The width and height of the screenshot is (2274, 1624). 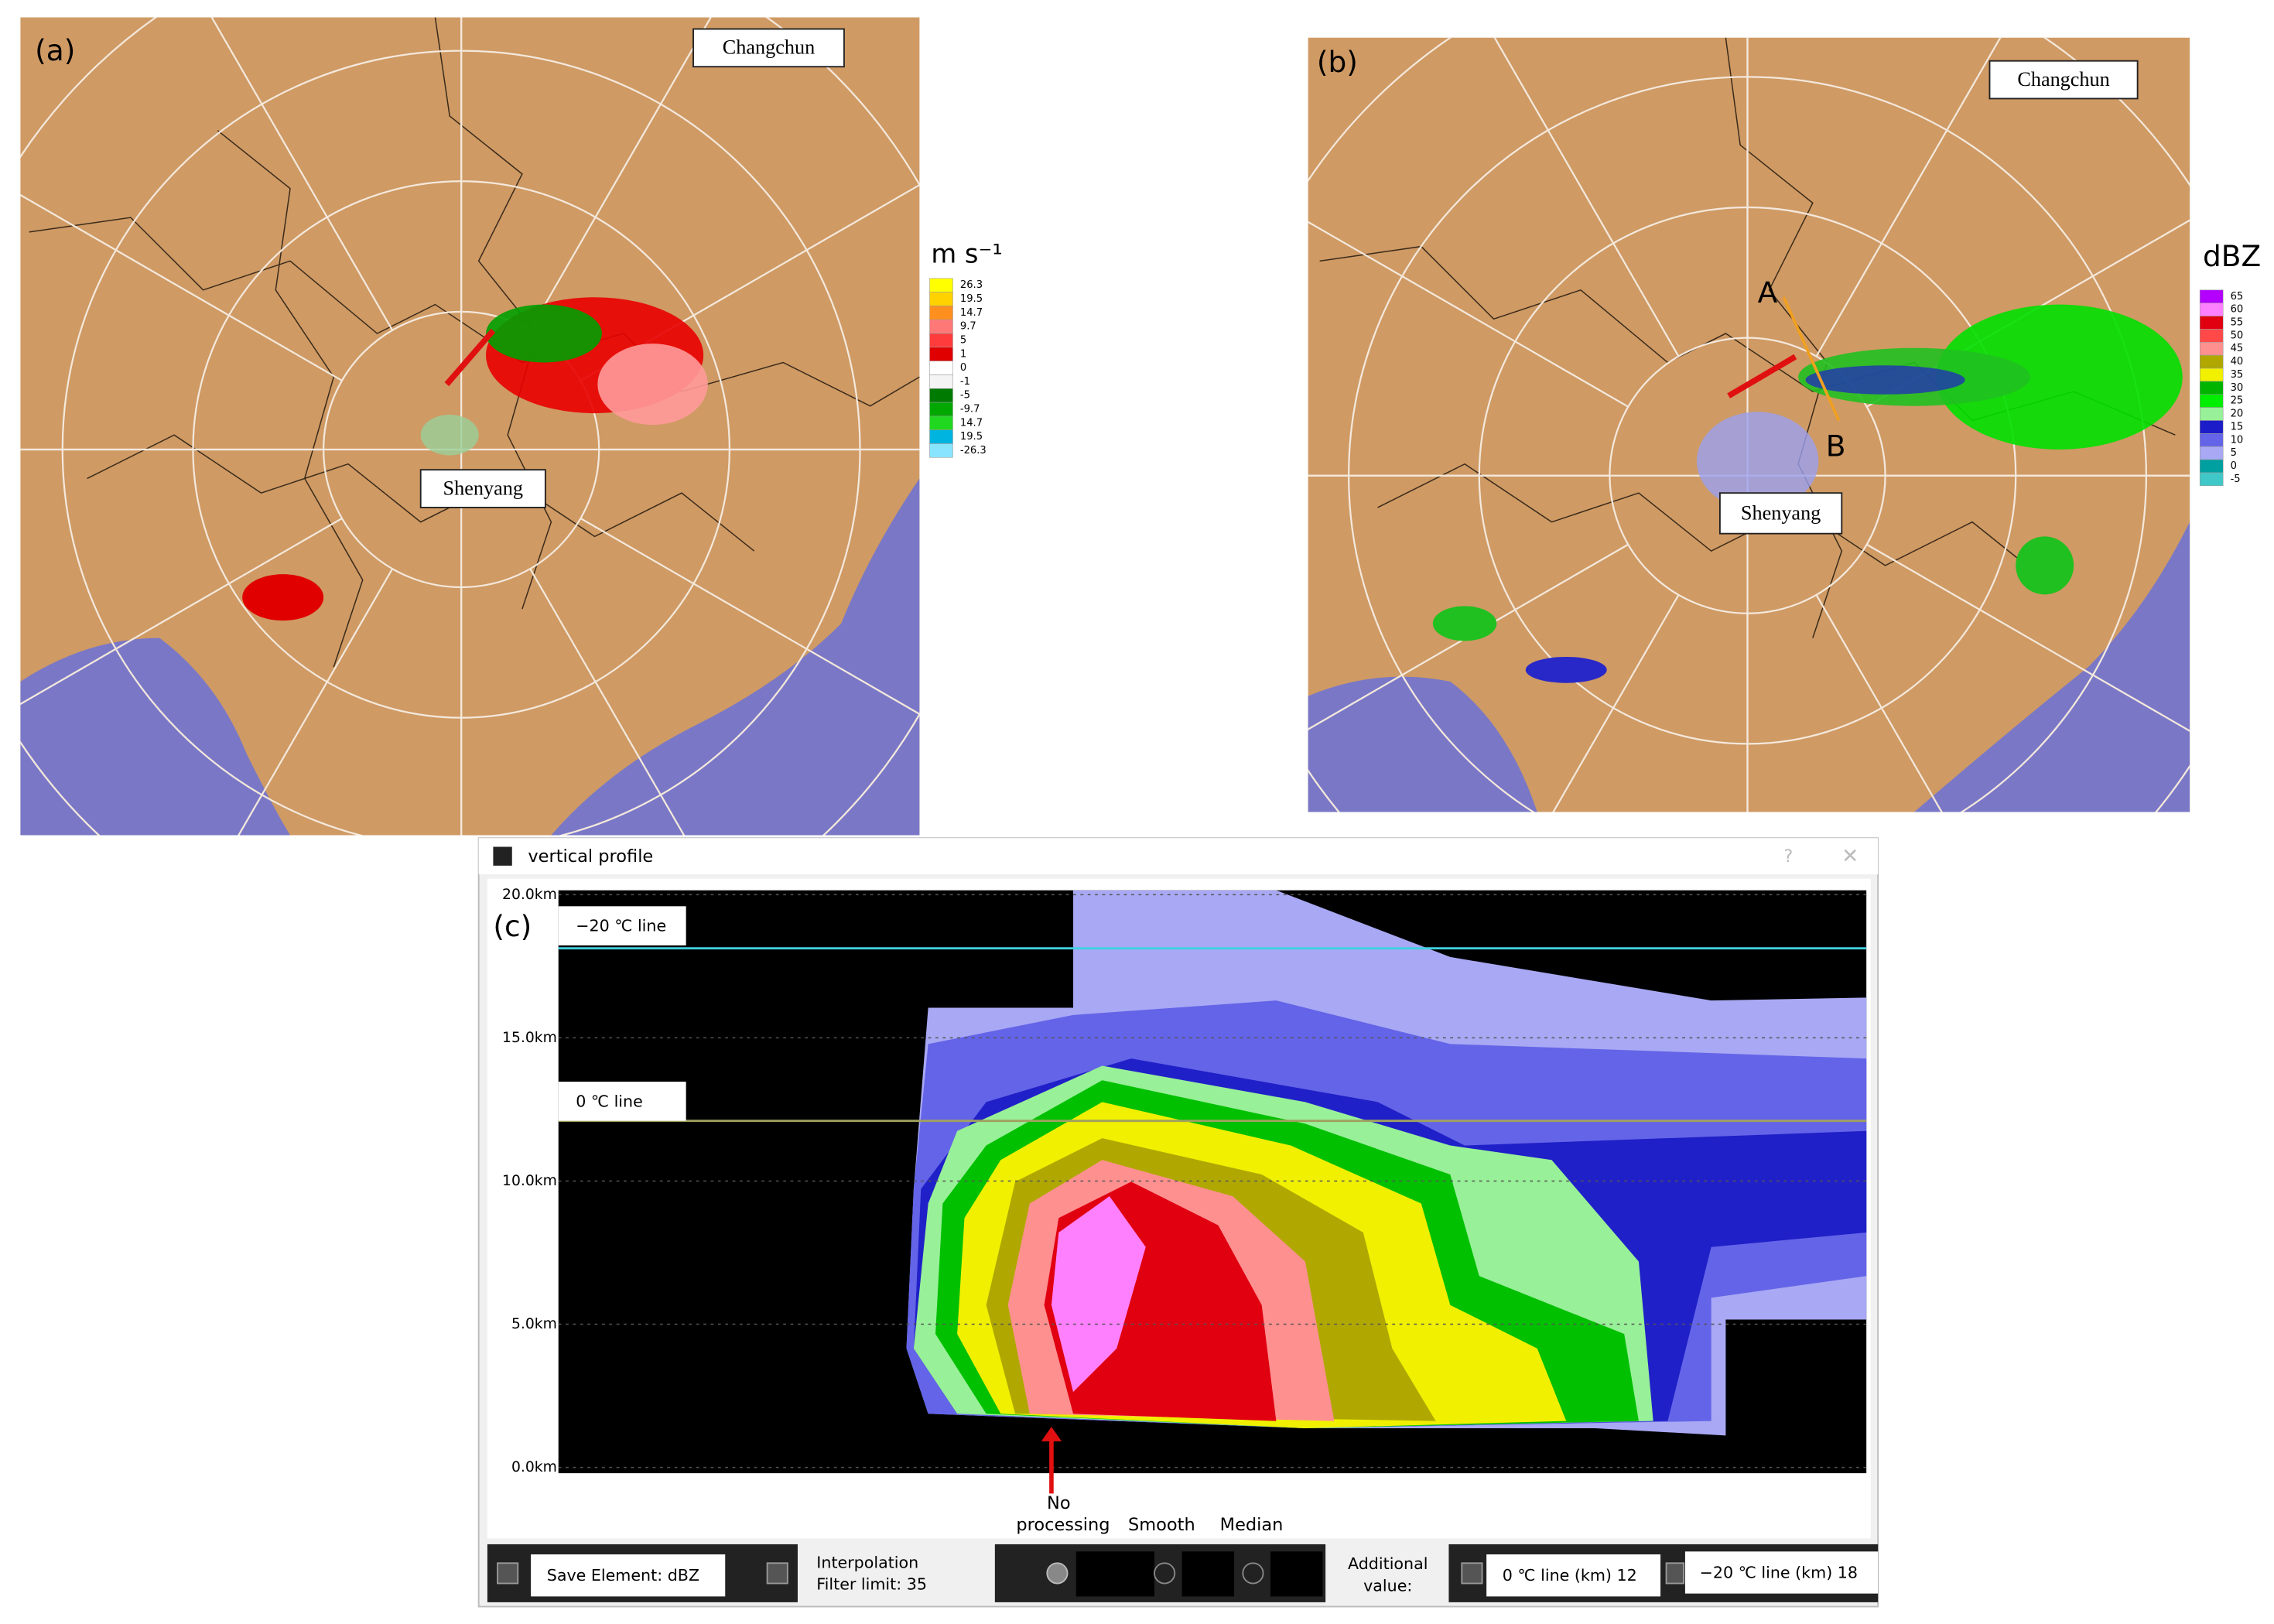 What do you see at coordinates (529, 1181) in the screenshot?
I see `y-tick-label: 10.0km` at bounding box center [529, 1181].